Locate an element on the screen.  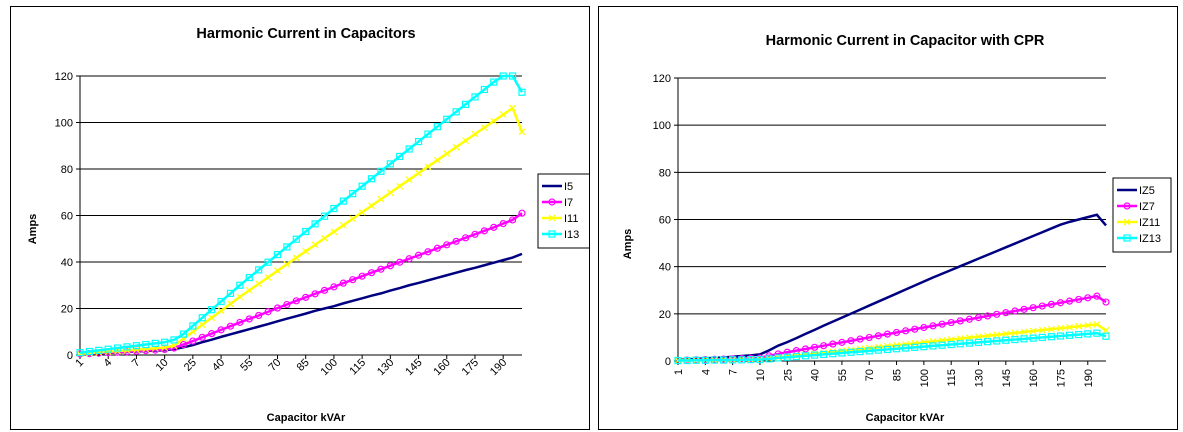
series-I7 is located at coordinates (301, 283).